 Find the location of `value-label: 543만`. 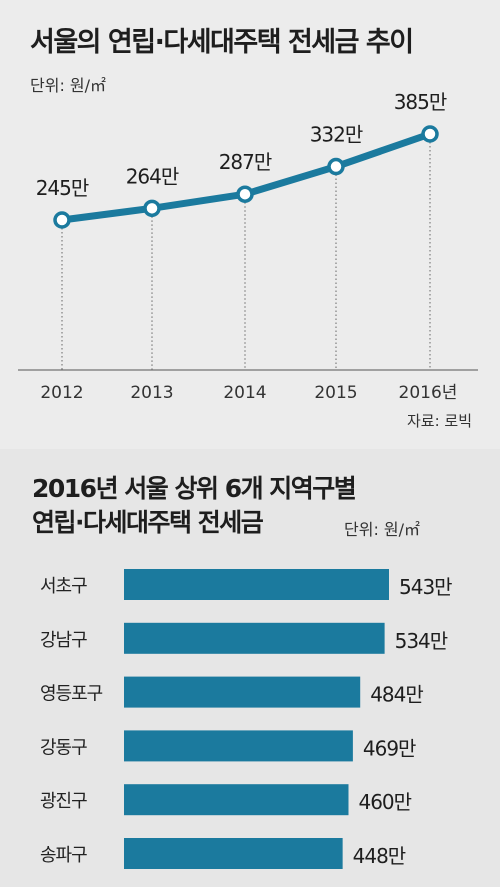

value-label: 543만 is located at coordinates (425, 587).